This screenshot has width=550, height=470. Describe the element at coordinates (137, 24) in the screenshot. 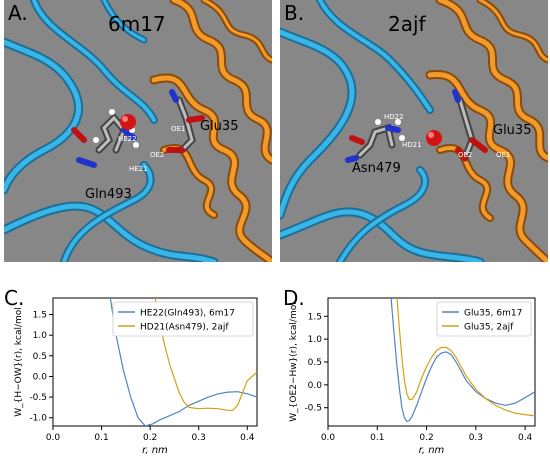

I see `panel-a-title: 6m17` at that location.